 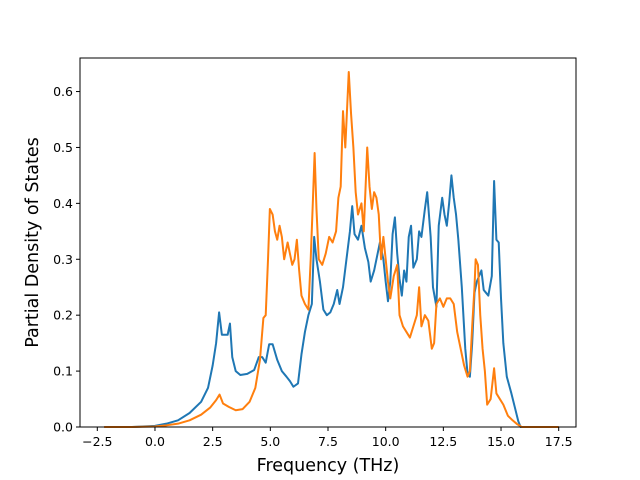 I want to click on x-tick-label: 17.5, so click(x=559, y=441).